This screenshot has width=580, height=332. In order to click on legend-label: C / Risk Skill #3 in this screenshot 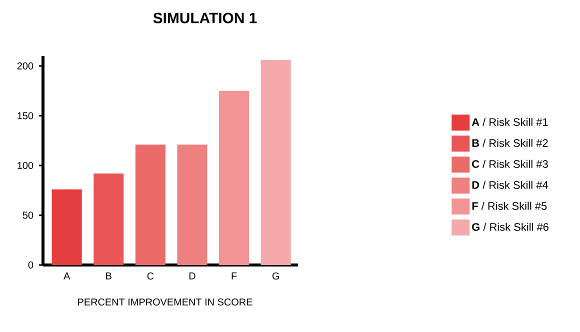, I will do `click(510, 164)`.